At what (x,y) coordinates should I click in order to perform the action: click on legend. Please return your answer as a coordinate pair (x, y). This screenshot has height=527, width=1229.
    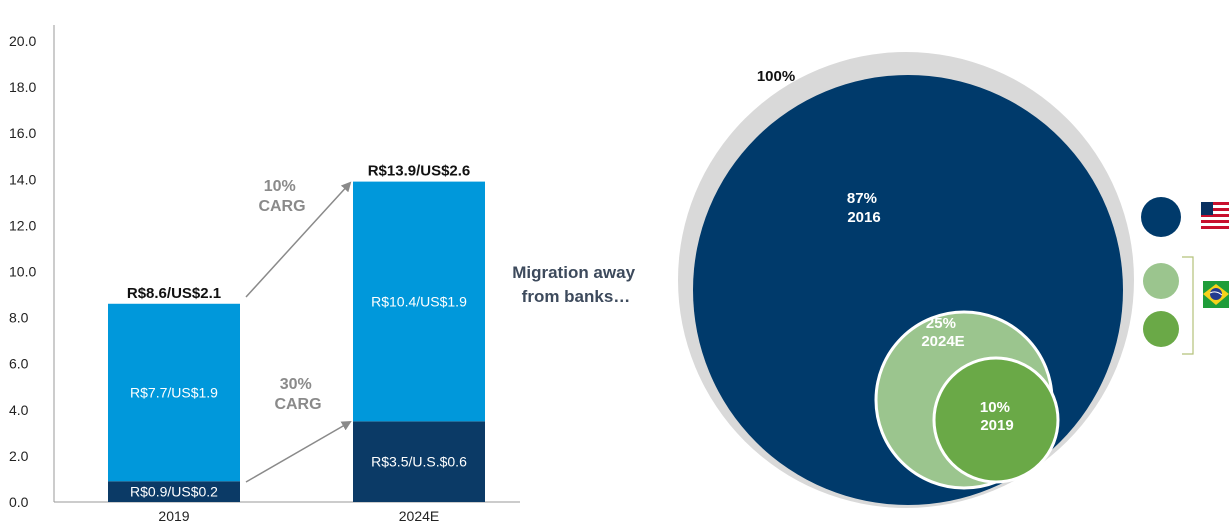
    Looking at the image, I should click on (1185, 276).